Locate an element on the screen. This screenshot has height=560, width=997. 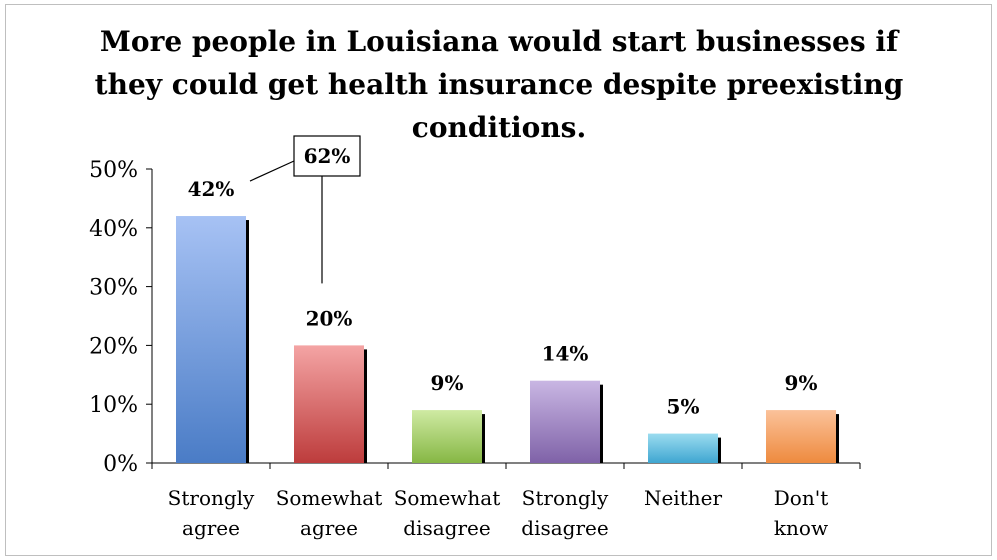
y-tick-label: 30% is located at coordinates (113, 288).